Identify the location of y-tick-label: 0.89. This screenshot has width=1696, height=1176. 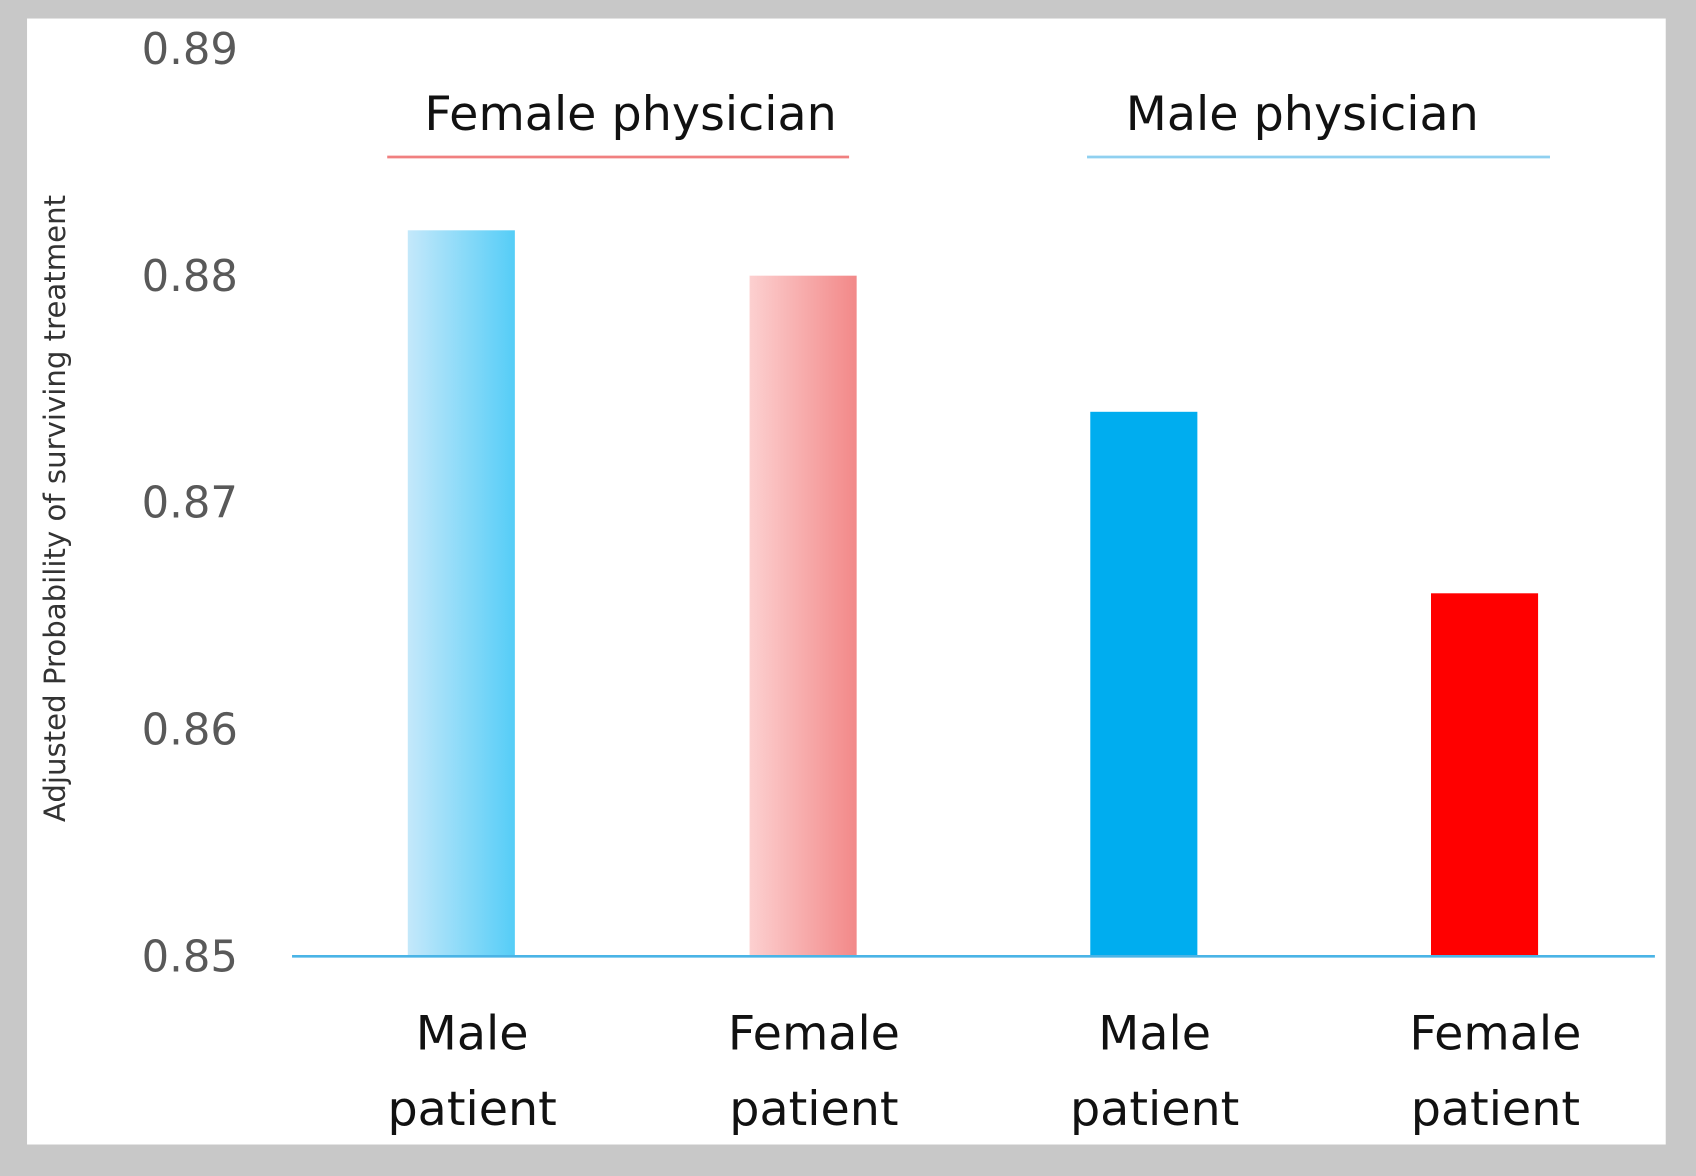
(190, 50).